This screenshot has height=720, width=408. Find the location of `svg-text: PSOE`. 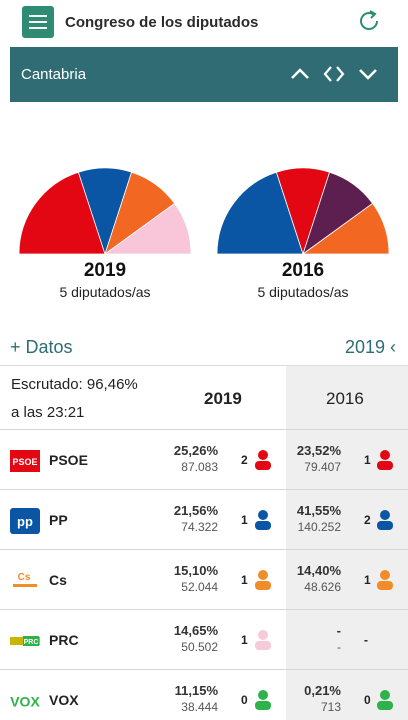

svg-text: PSOE is located at coordinates (24, 462).